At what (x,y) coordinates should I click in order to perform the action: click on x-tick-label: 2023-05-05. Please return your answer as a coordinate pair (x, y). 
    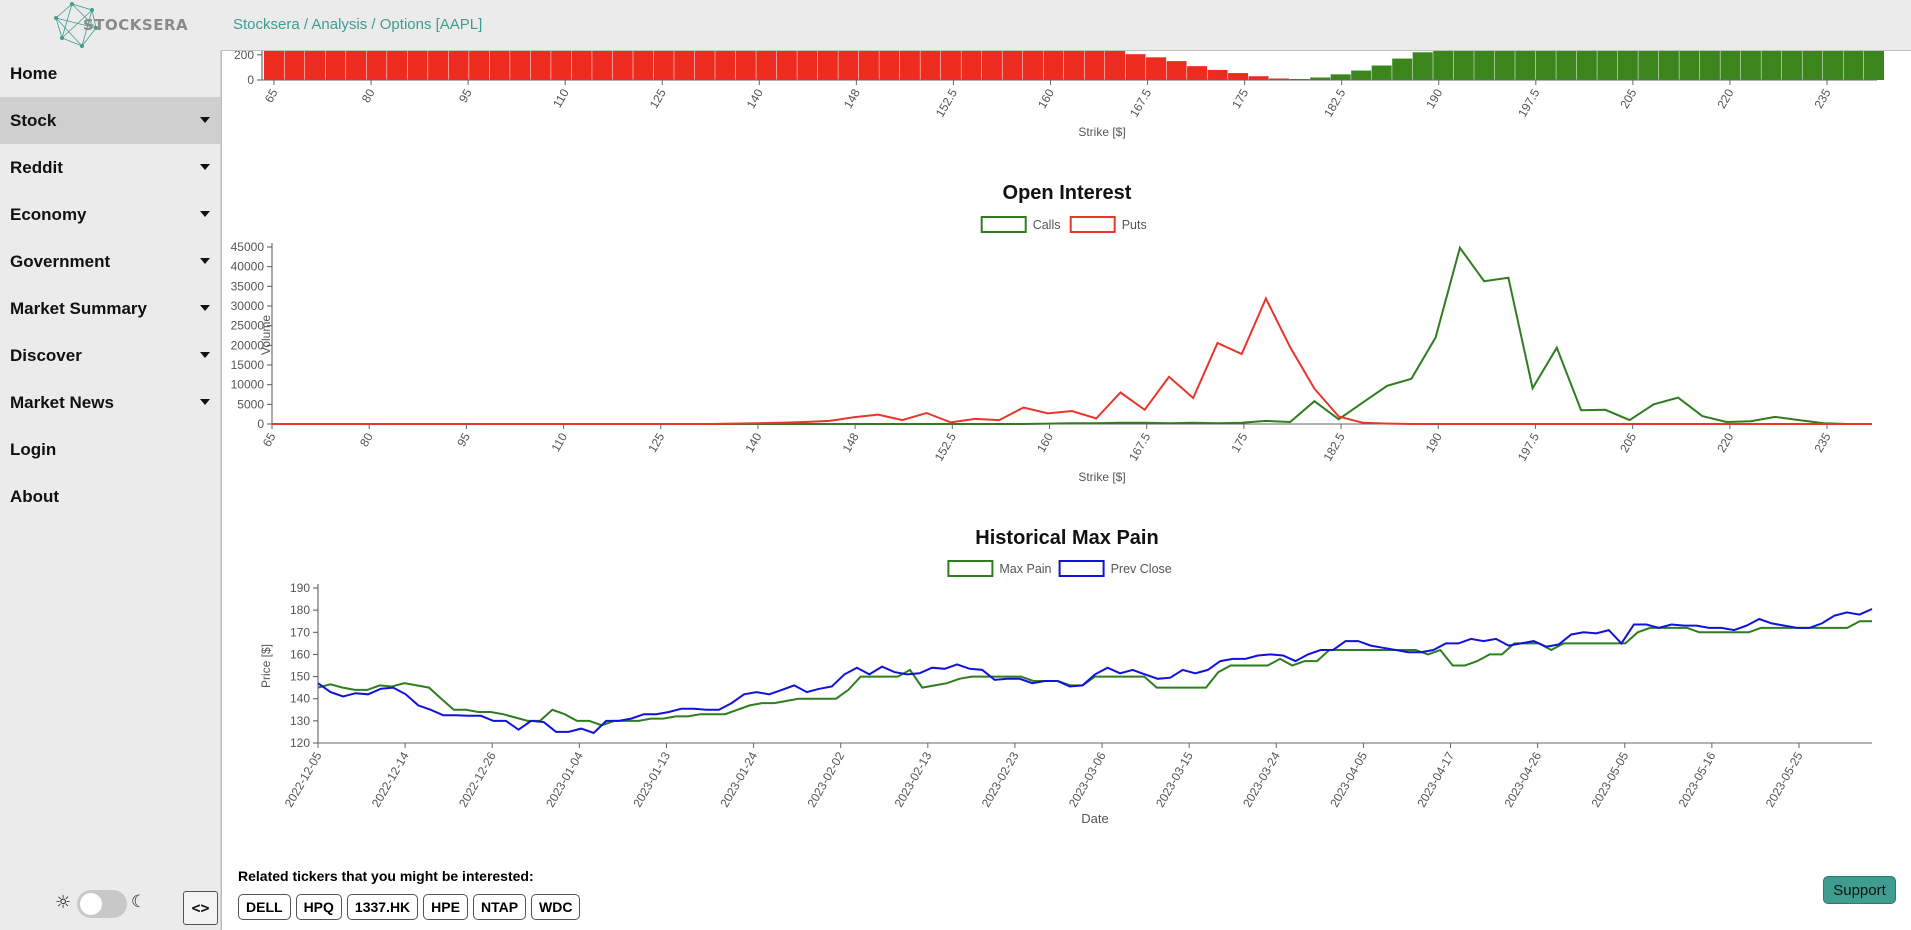
    Looking at the image, I should click on (1610, 779).